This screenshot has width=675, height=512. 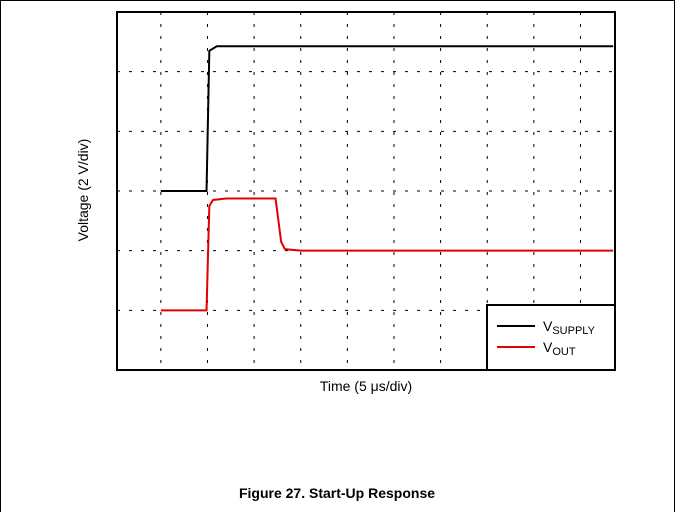 I want to click on legend-label: VSUPPLY, so click(x=569, y=327).